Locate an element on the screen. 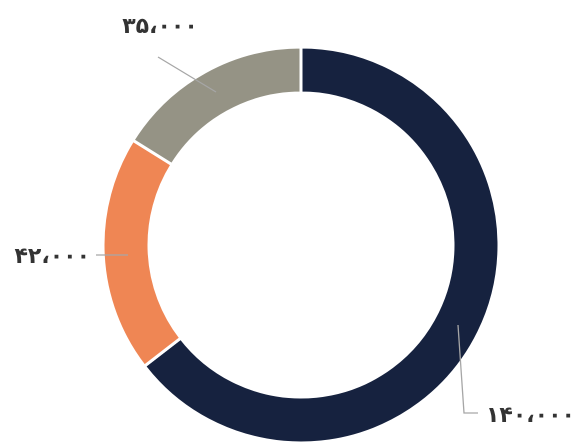  data-label-2: ۳۵،۰۰۰ is located at coordinates (160, 26).